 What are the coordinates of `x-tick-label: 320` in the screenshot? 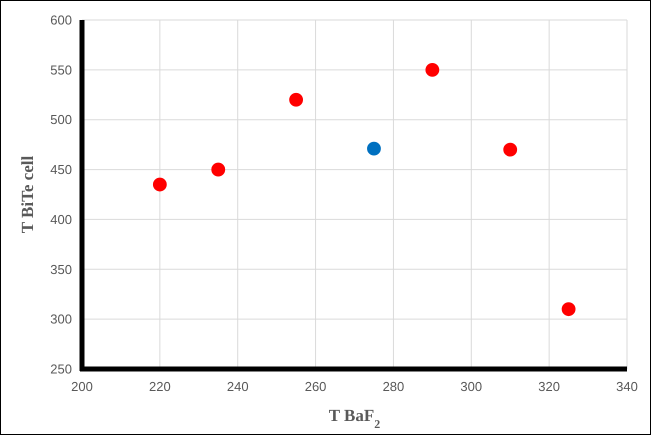 It's located at (549, 386).